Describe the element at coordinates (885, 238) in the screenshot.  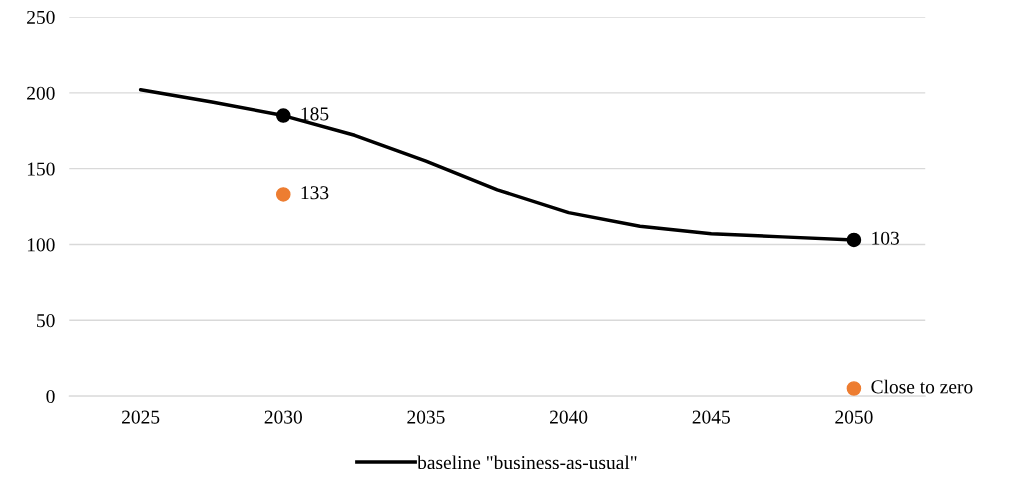
I see `data-label: 103` at that location.